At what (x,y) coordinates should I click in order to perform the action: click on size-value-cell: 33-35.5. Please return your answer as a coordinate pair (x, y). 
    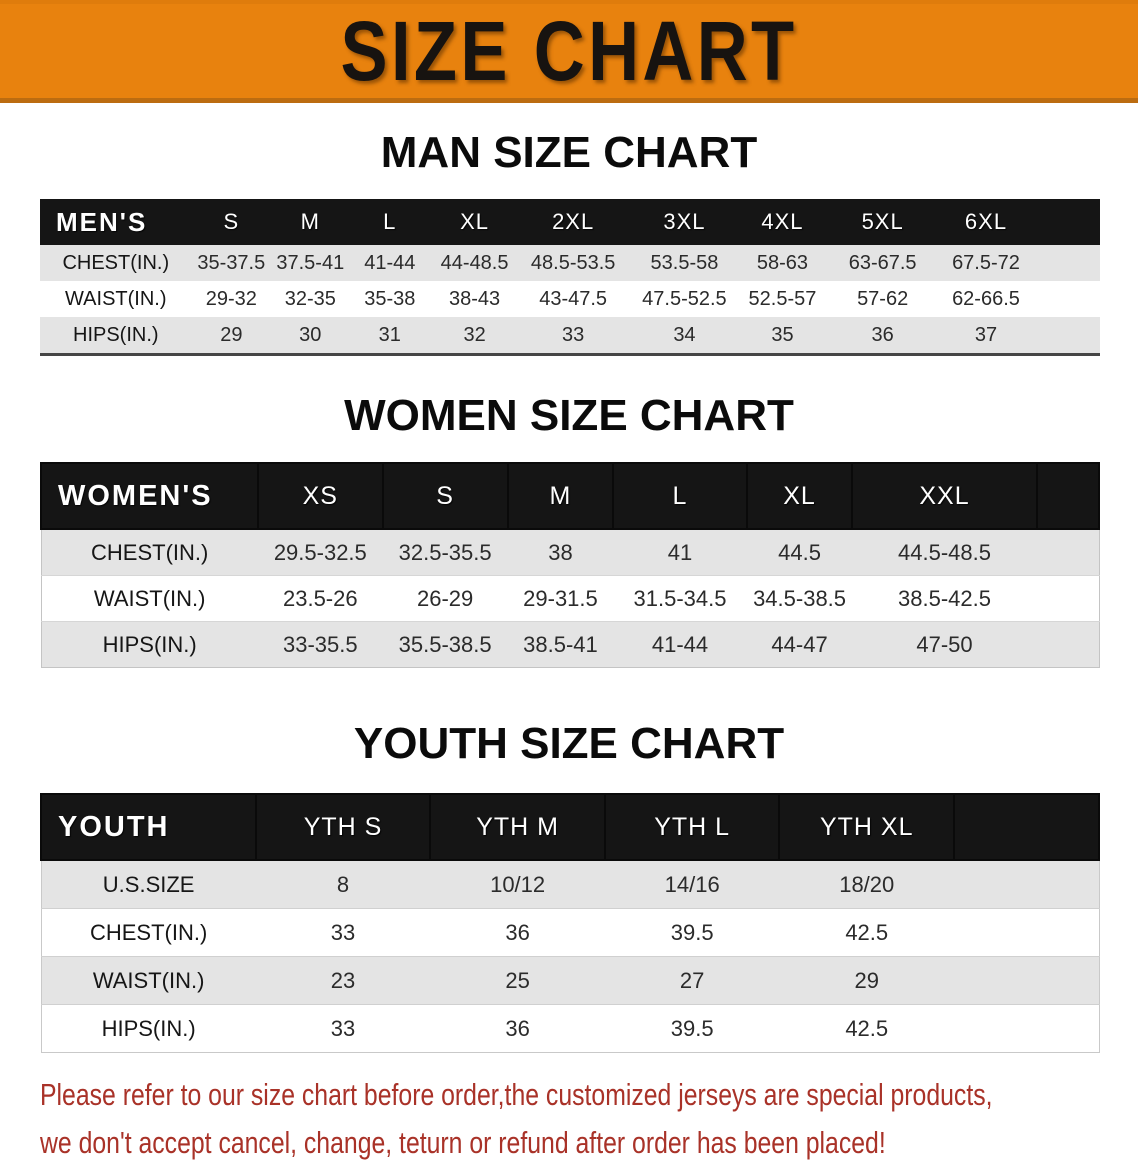
    Looking at the image, I should click on (320, 644).